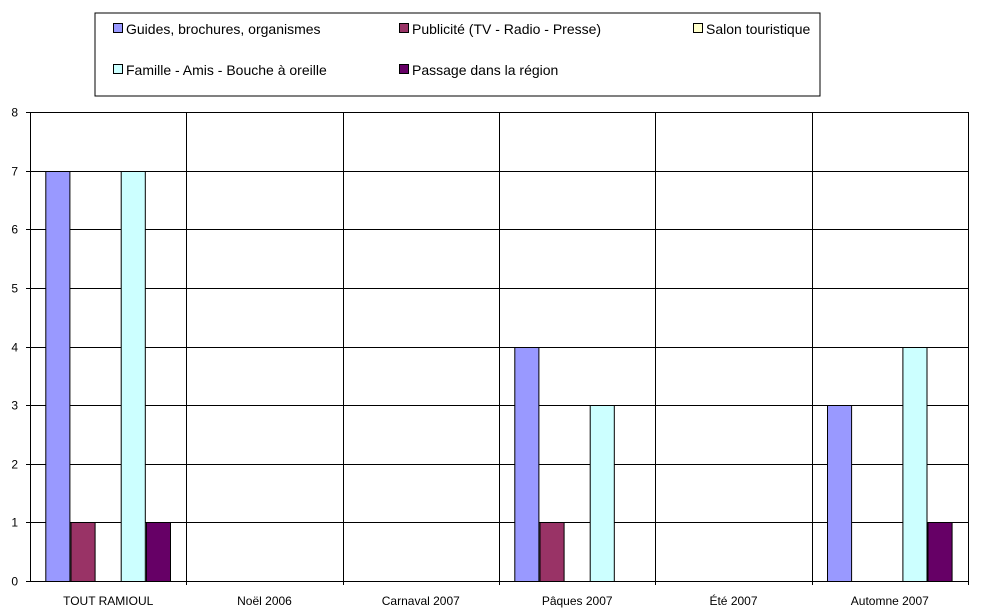 This screenshot has height=609, width=988. I want to click on y-tick-label: 5, so click(14, 289).